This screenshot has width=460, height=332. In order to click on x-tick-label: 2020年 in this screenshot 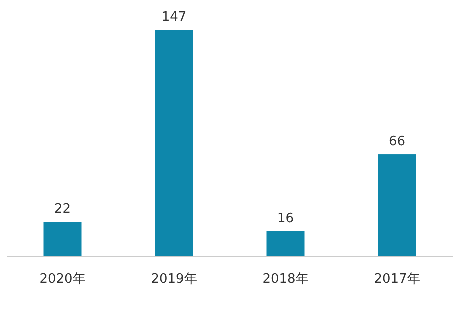, I will do `click(63, 279)`.